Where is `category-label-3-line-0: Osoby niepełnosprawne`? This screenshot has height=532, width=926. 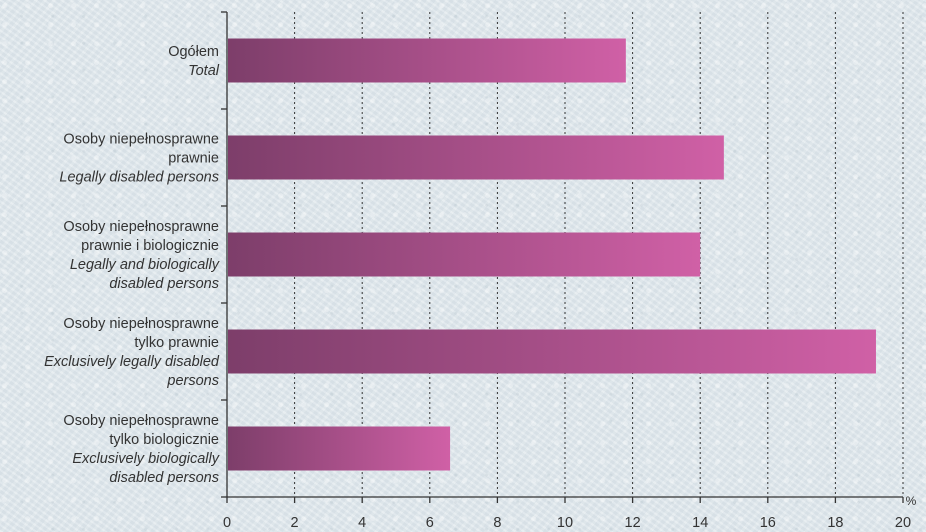 category-label-3-line-0: Osoby niepełnosprawne is located at coordinates (141, 324).